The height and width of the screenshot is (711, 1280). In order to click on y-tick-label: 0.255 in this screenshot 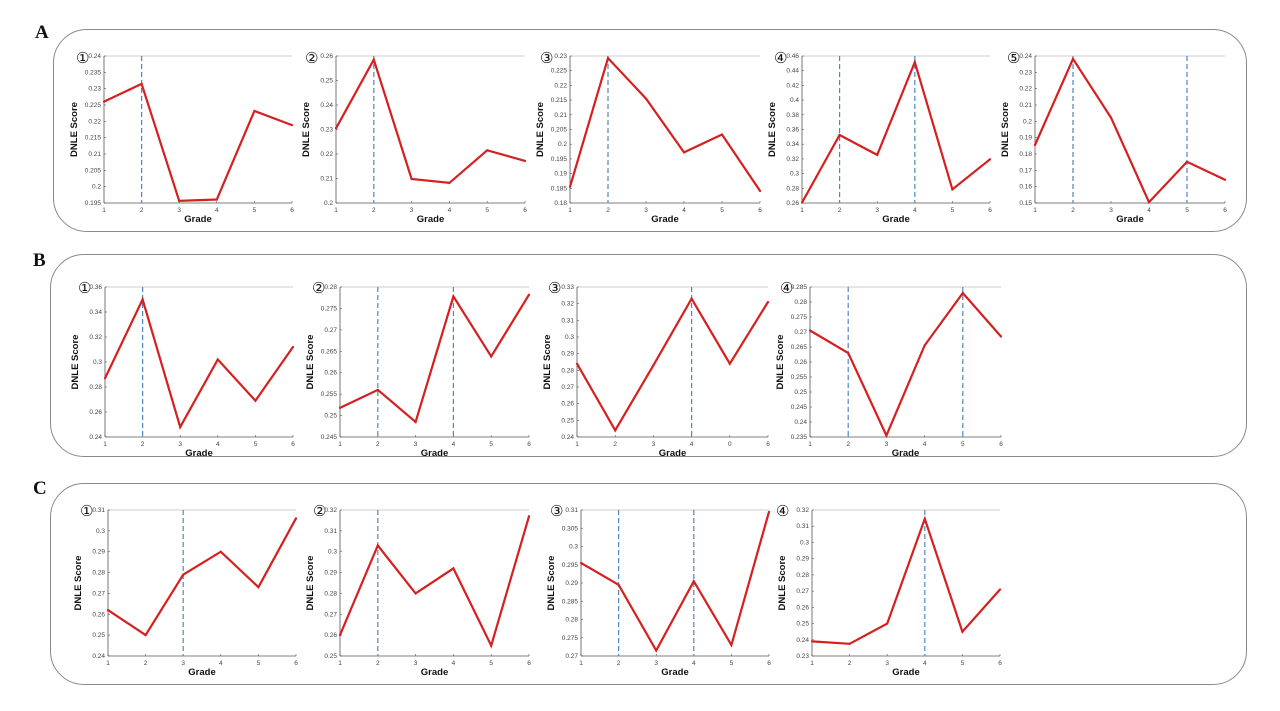, I will do `click(799, 377)`.